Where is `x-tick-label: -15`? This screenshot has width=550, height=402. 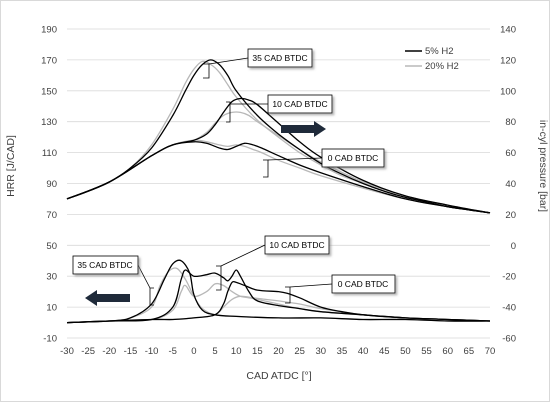
x-tick-label: -15 is located at coordinates (131, 351).